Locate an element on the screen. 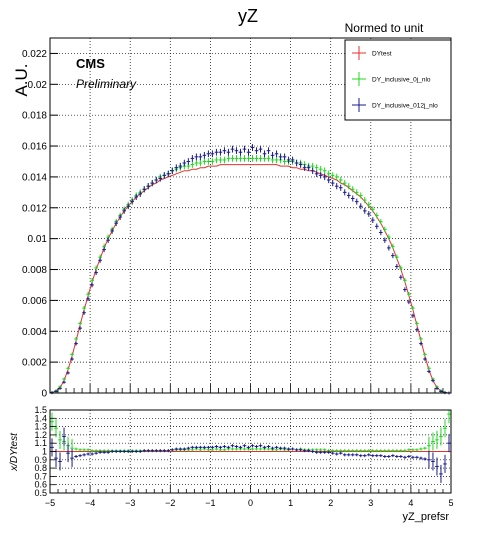 Image resolution: width=502 pixels, height=535 pixels. ratio-y-tick-label: 0.5 is located at coordinates (40, 493).